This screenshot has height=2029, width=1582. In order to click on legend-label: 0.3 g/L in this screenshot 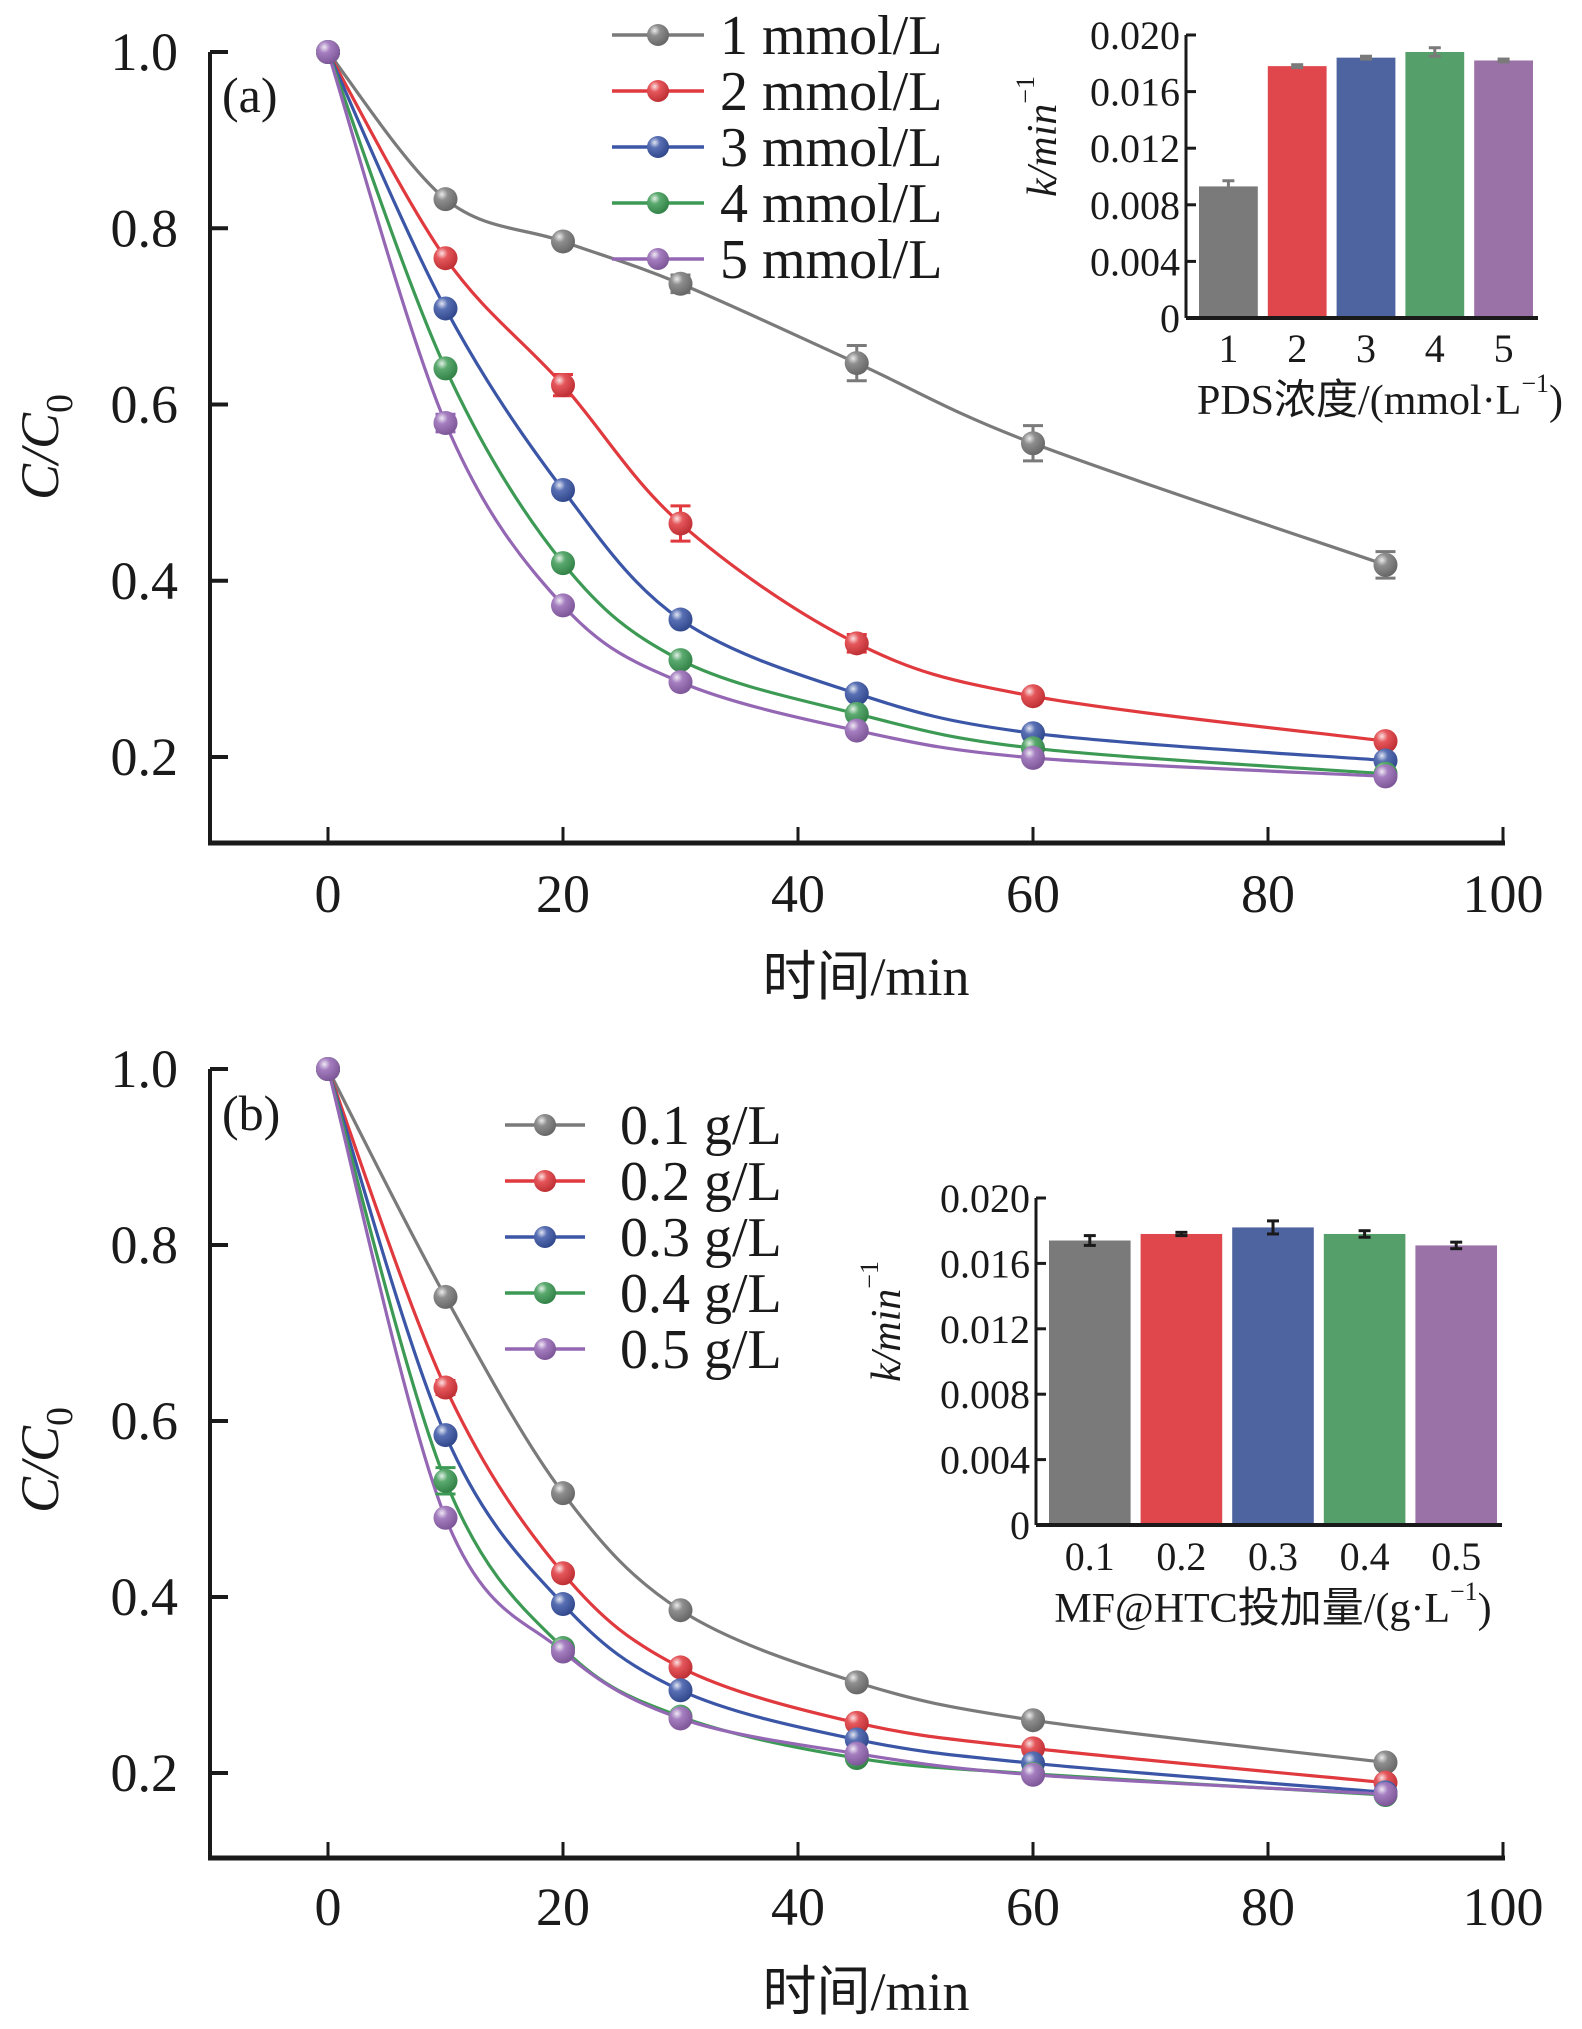, I will do `click(701, 1238)`.